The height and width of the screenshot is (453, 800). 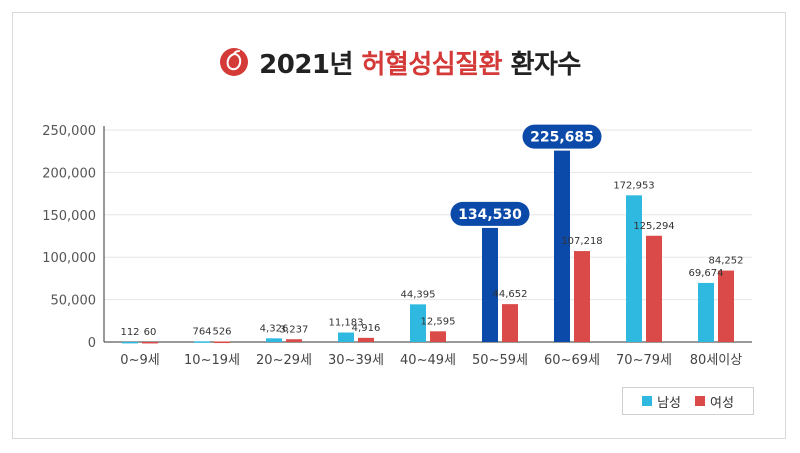 What do you see at coordinates (716, 360) in the screenshot?
I see `x-tick-label: 80세이상` at bounding box center [716, 360].